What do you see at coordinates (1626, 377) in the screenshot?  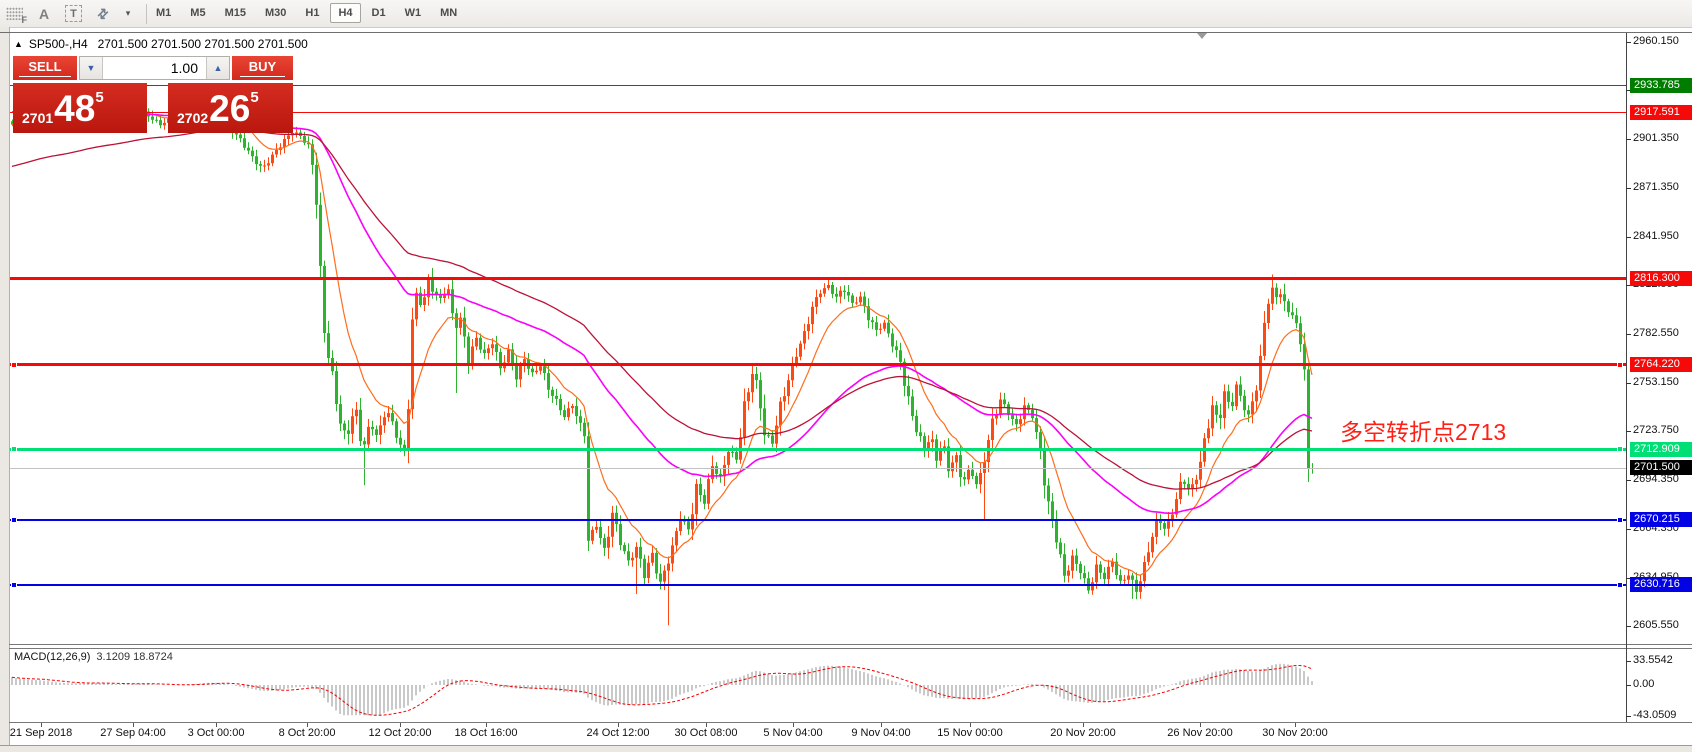 I see `price-axis-line` at bounding box center [1626, 377].